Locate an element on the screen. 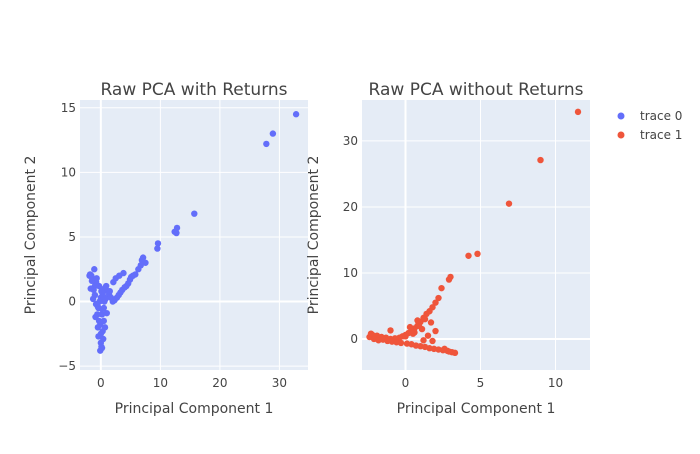  y-tick-label: 15 is located at coordinates (68, 108).